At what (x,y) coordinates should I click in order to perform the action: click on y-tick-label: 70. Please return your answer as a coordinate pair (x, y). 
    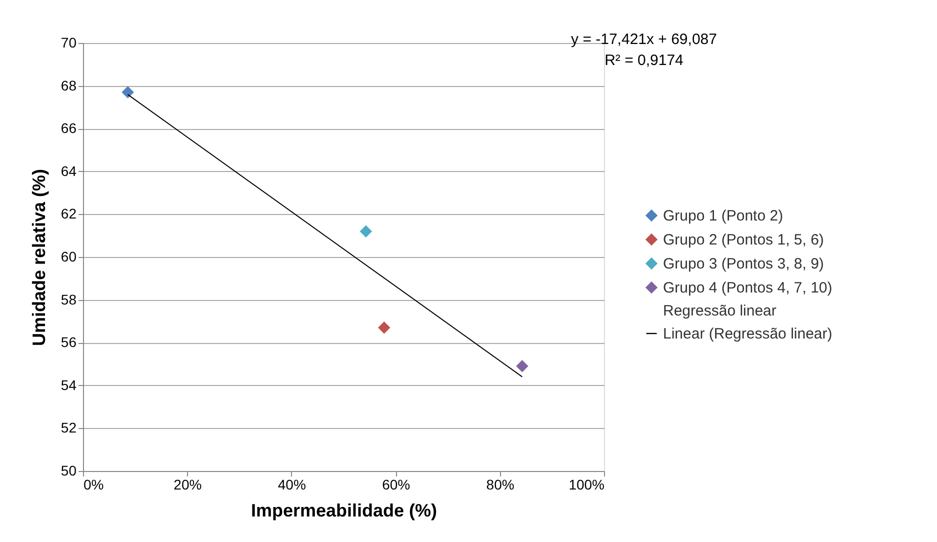
    Looking at the image, I should click on (68, 42).